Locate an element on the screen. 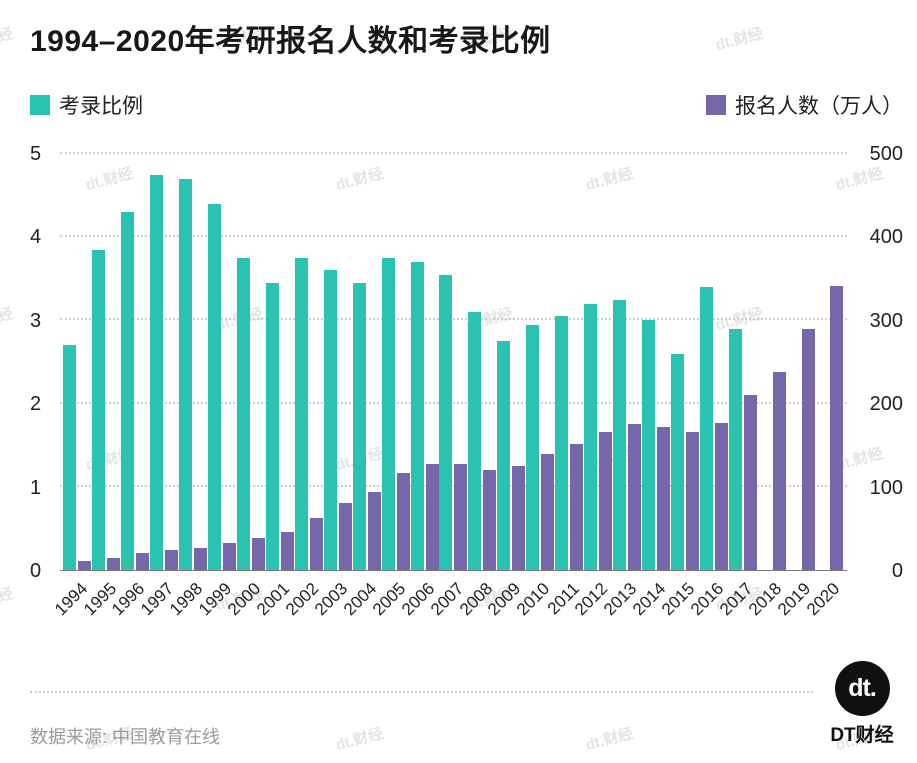 The image size is (917, 763). bar-group: 2002 is located at coordinates (302, 386).